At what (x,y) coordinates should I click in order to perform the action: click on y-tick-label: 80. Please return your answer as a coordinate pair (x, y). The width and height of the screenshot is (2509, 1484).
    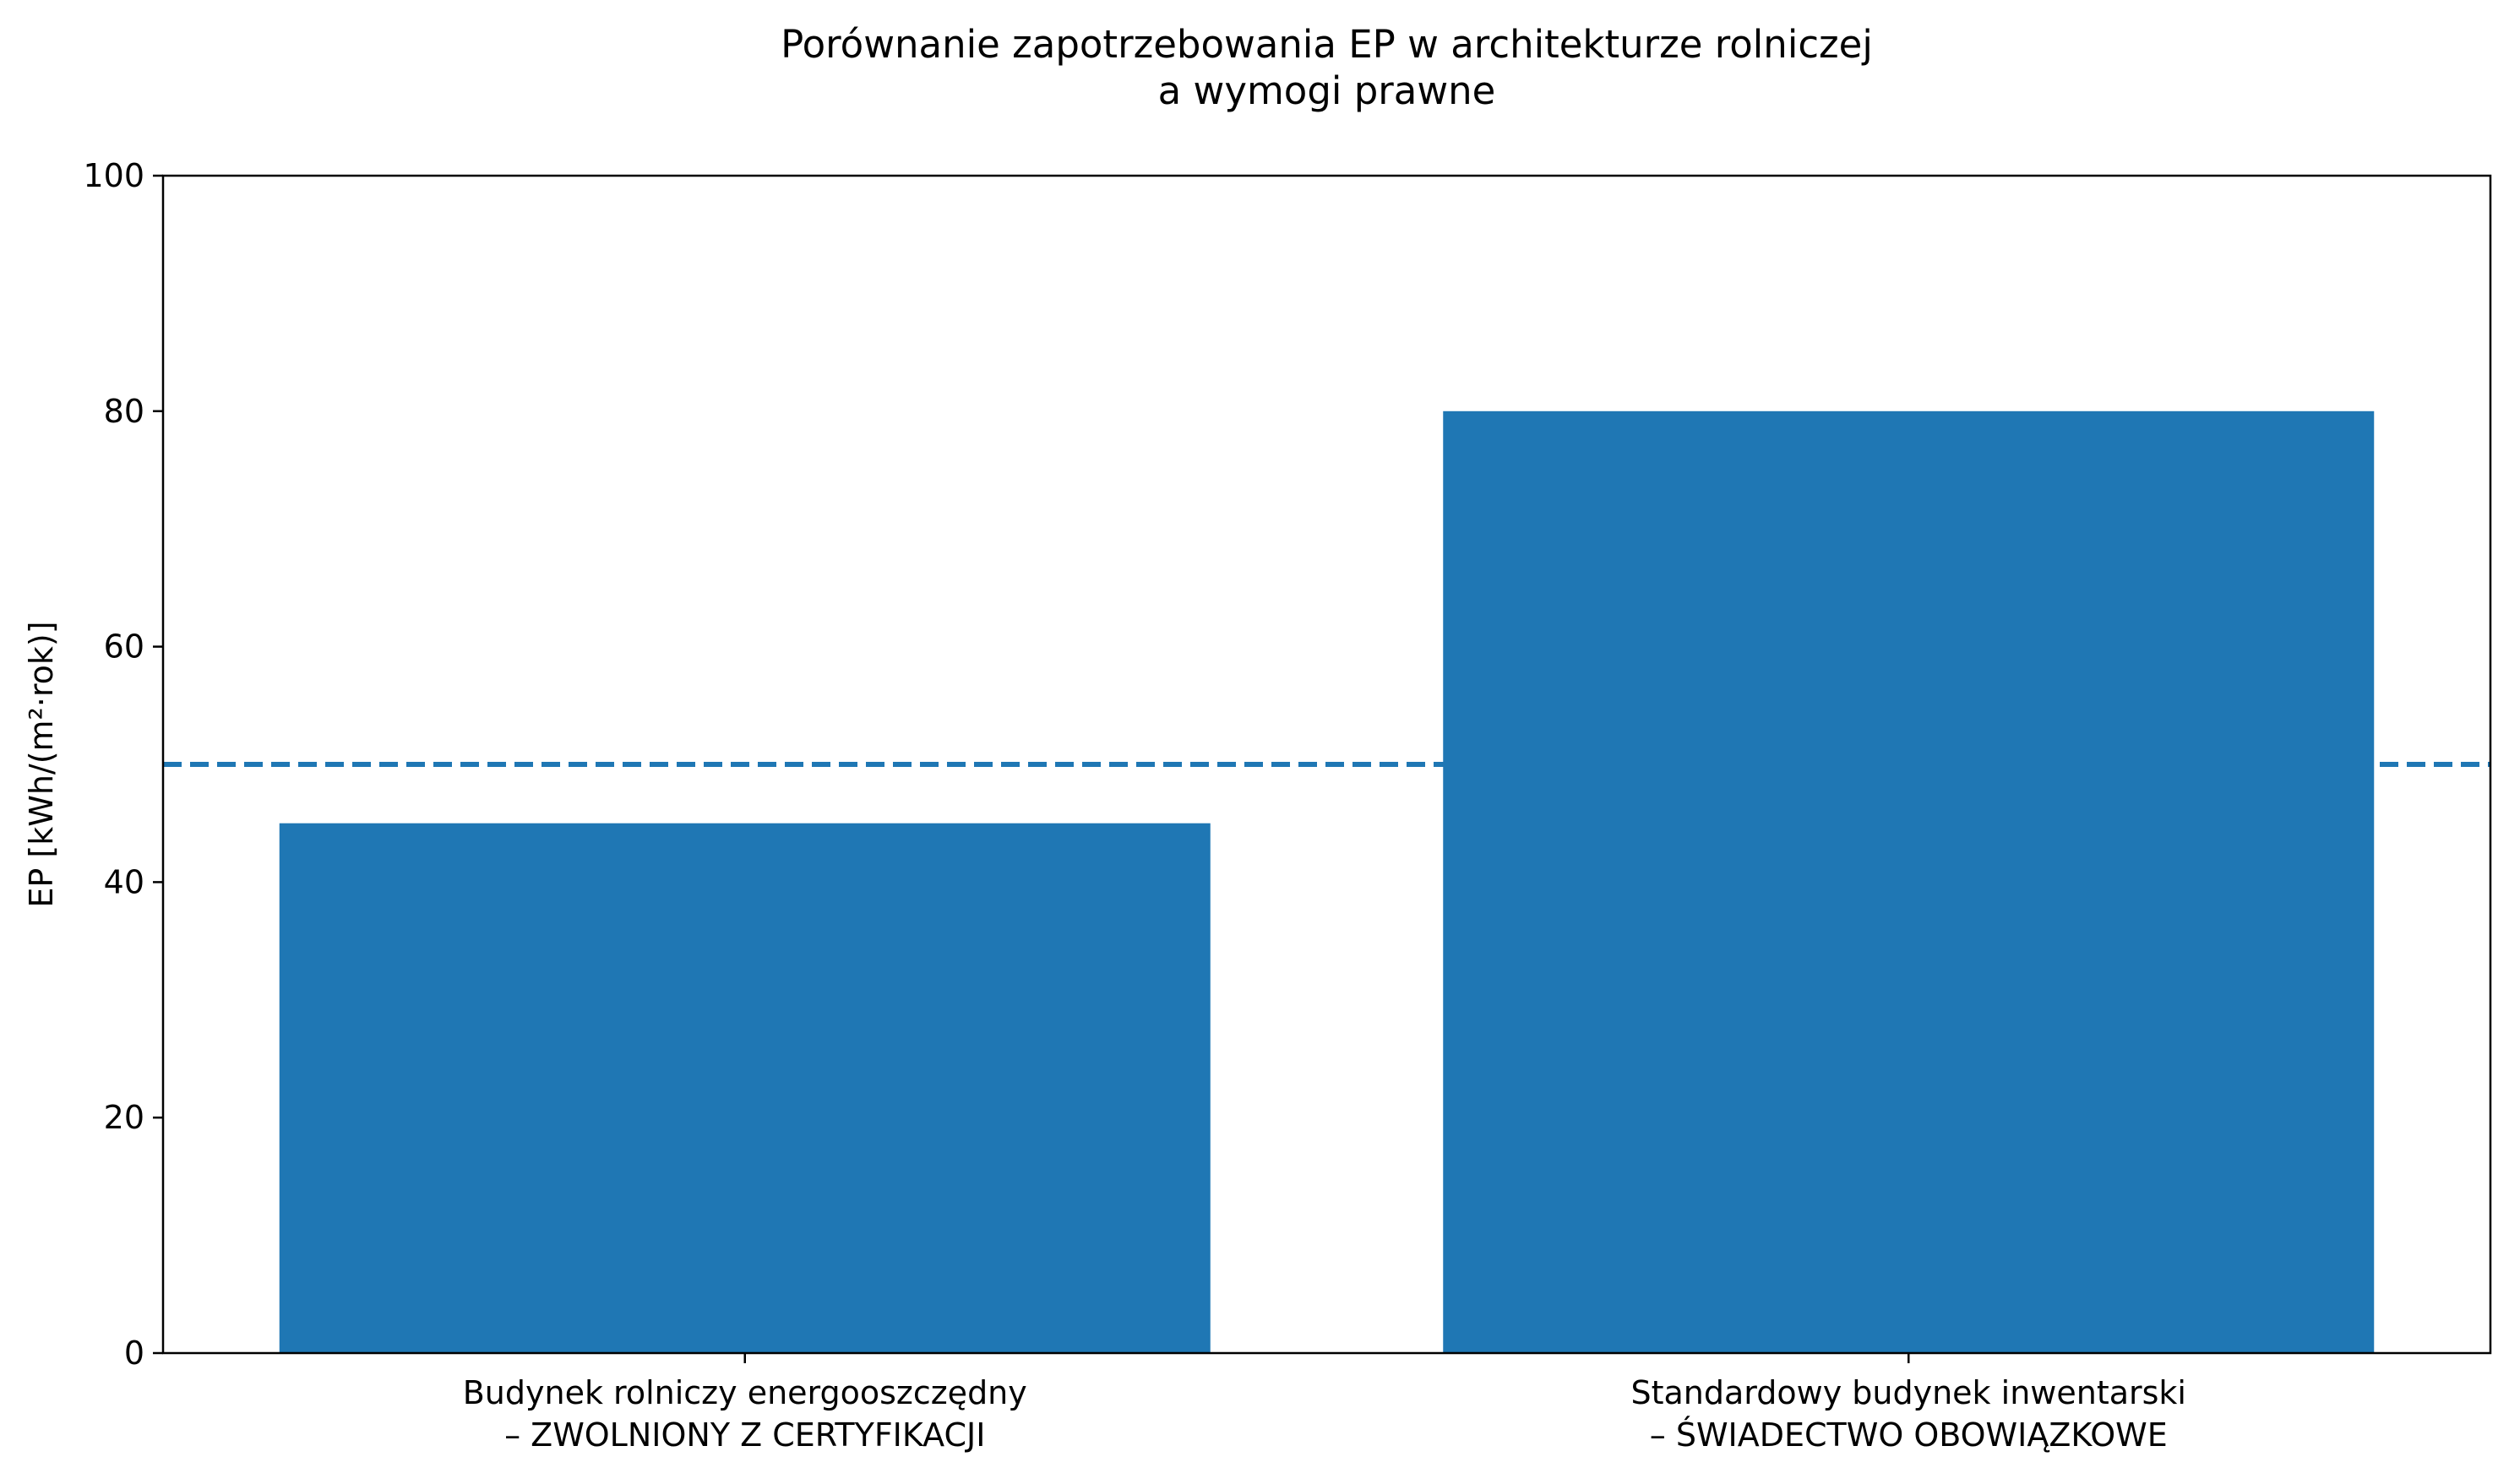
    Looking at the image, I should click on (124, 411).